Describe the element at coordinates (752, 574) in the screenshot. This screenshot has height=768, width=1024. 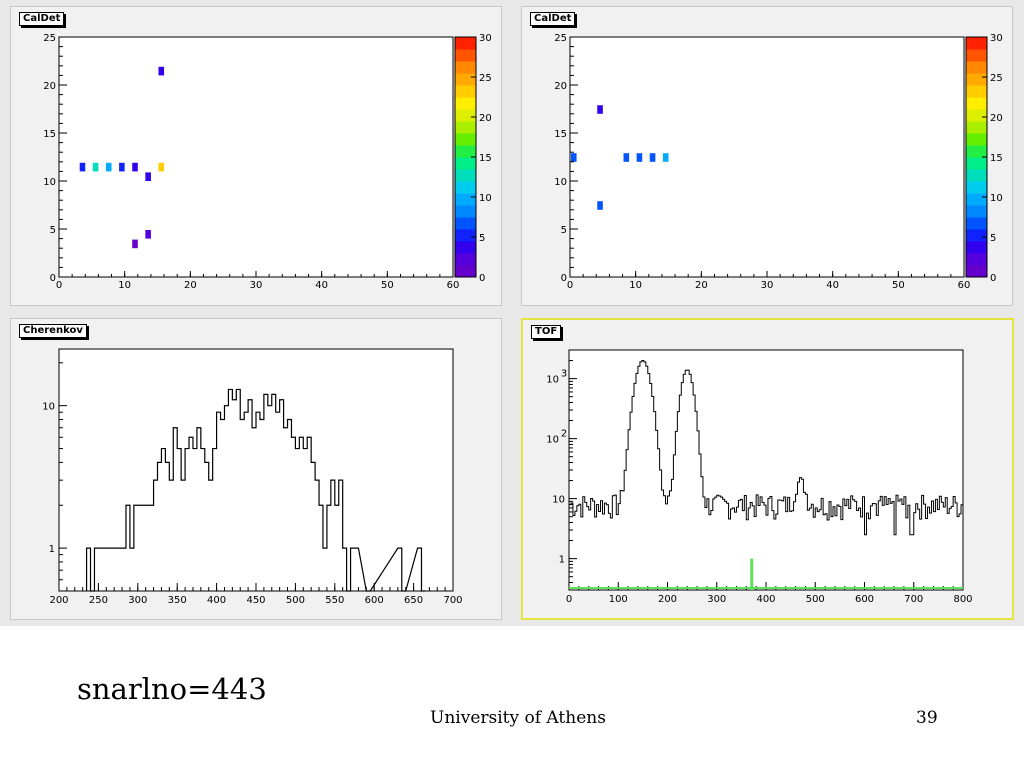
I see `tof-baseline-marker` at that location.